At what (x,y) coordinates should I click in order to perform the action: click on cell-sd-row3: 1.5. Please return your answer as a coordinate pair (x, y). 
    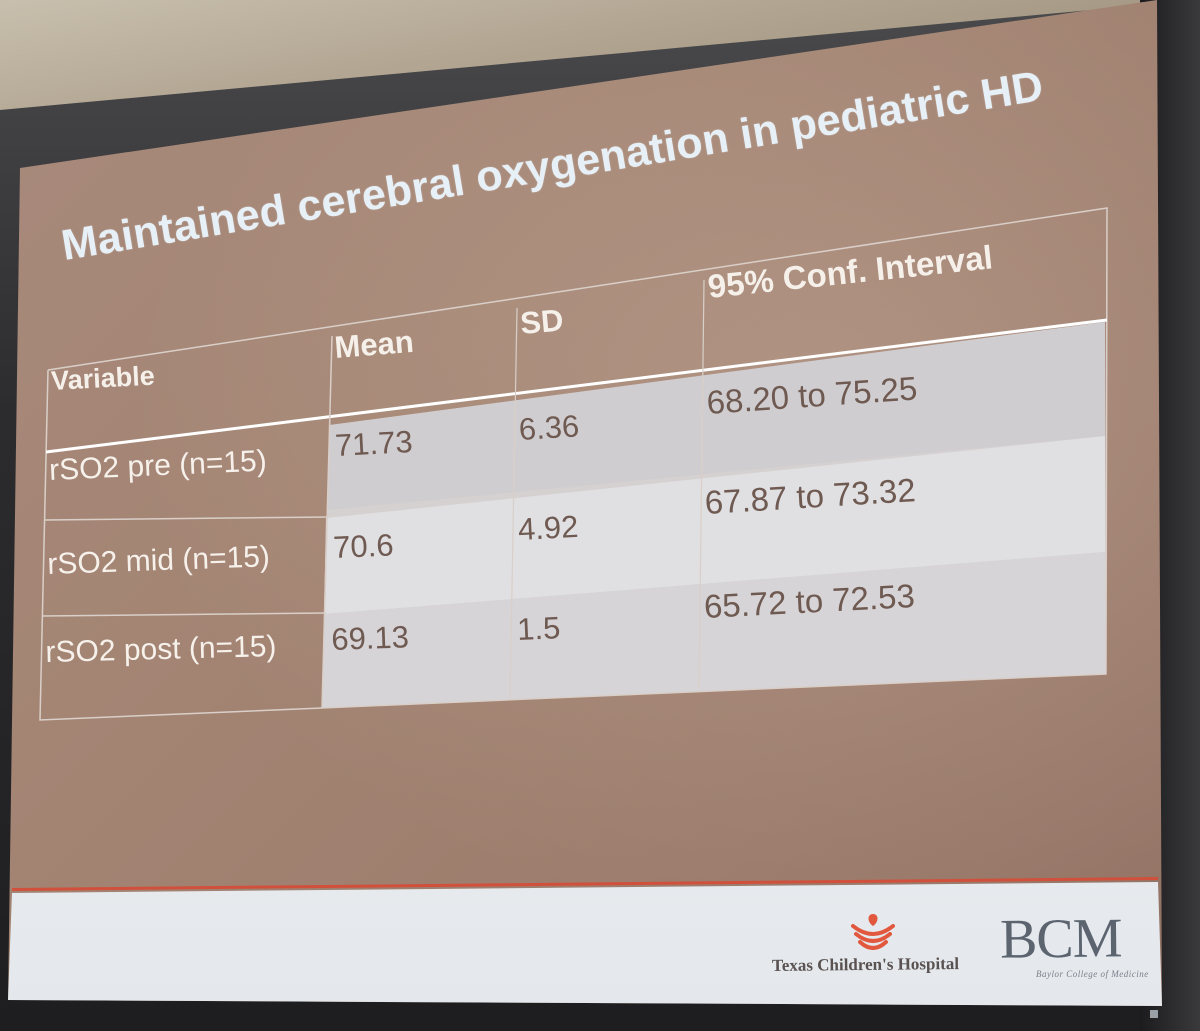
    Looking at the image, I should click on (539, 629).